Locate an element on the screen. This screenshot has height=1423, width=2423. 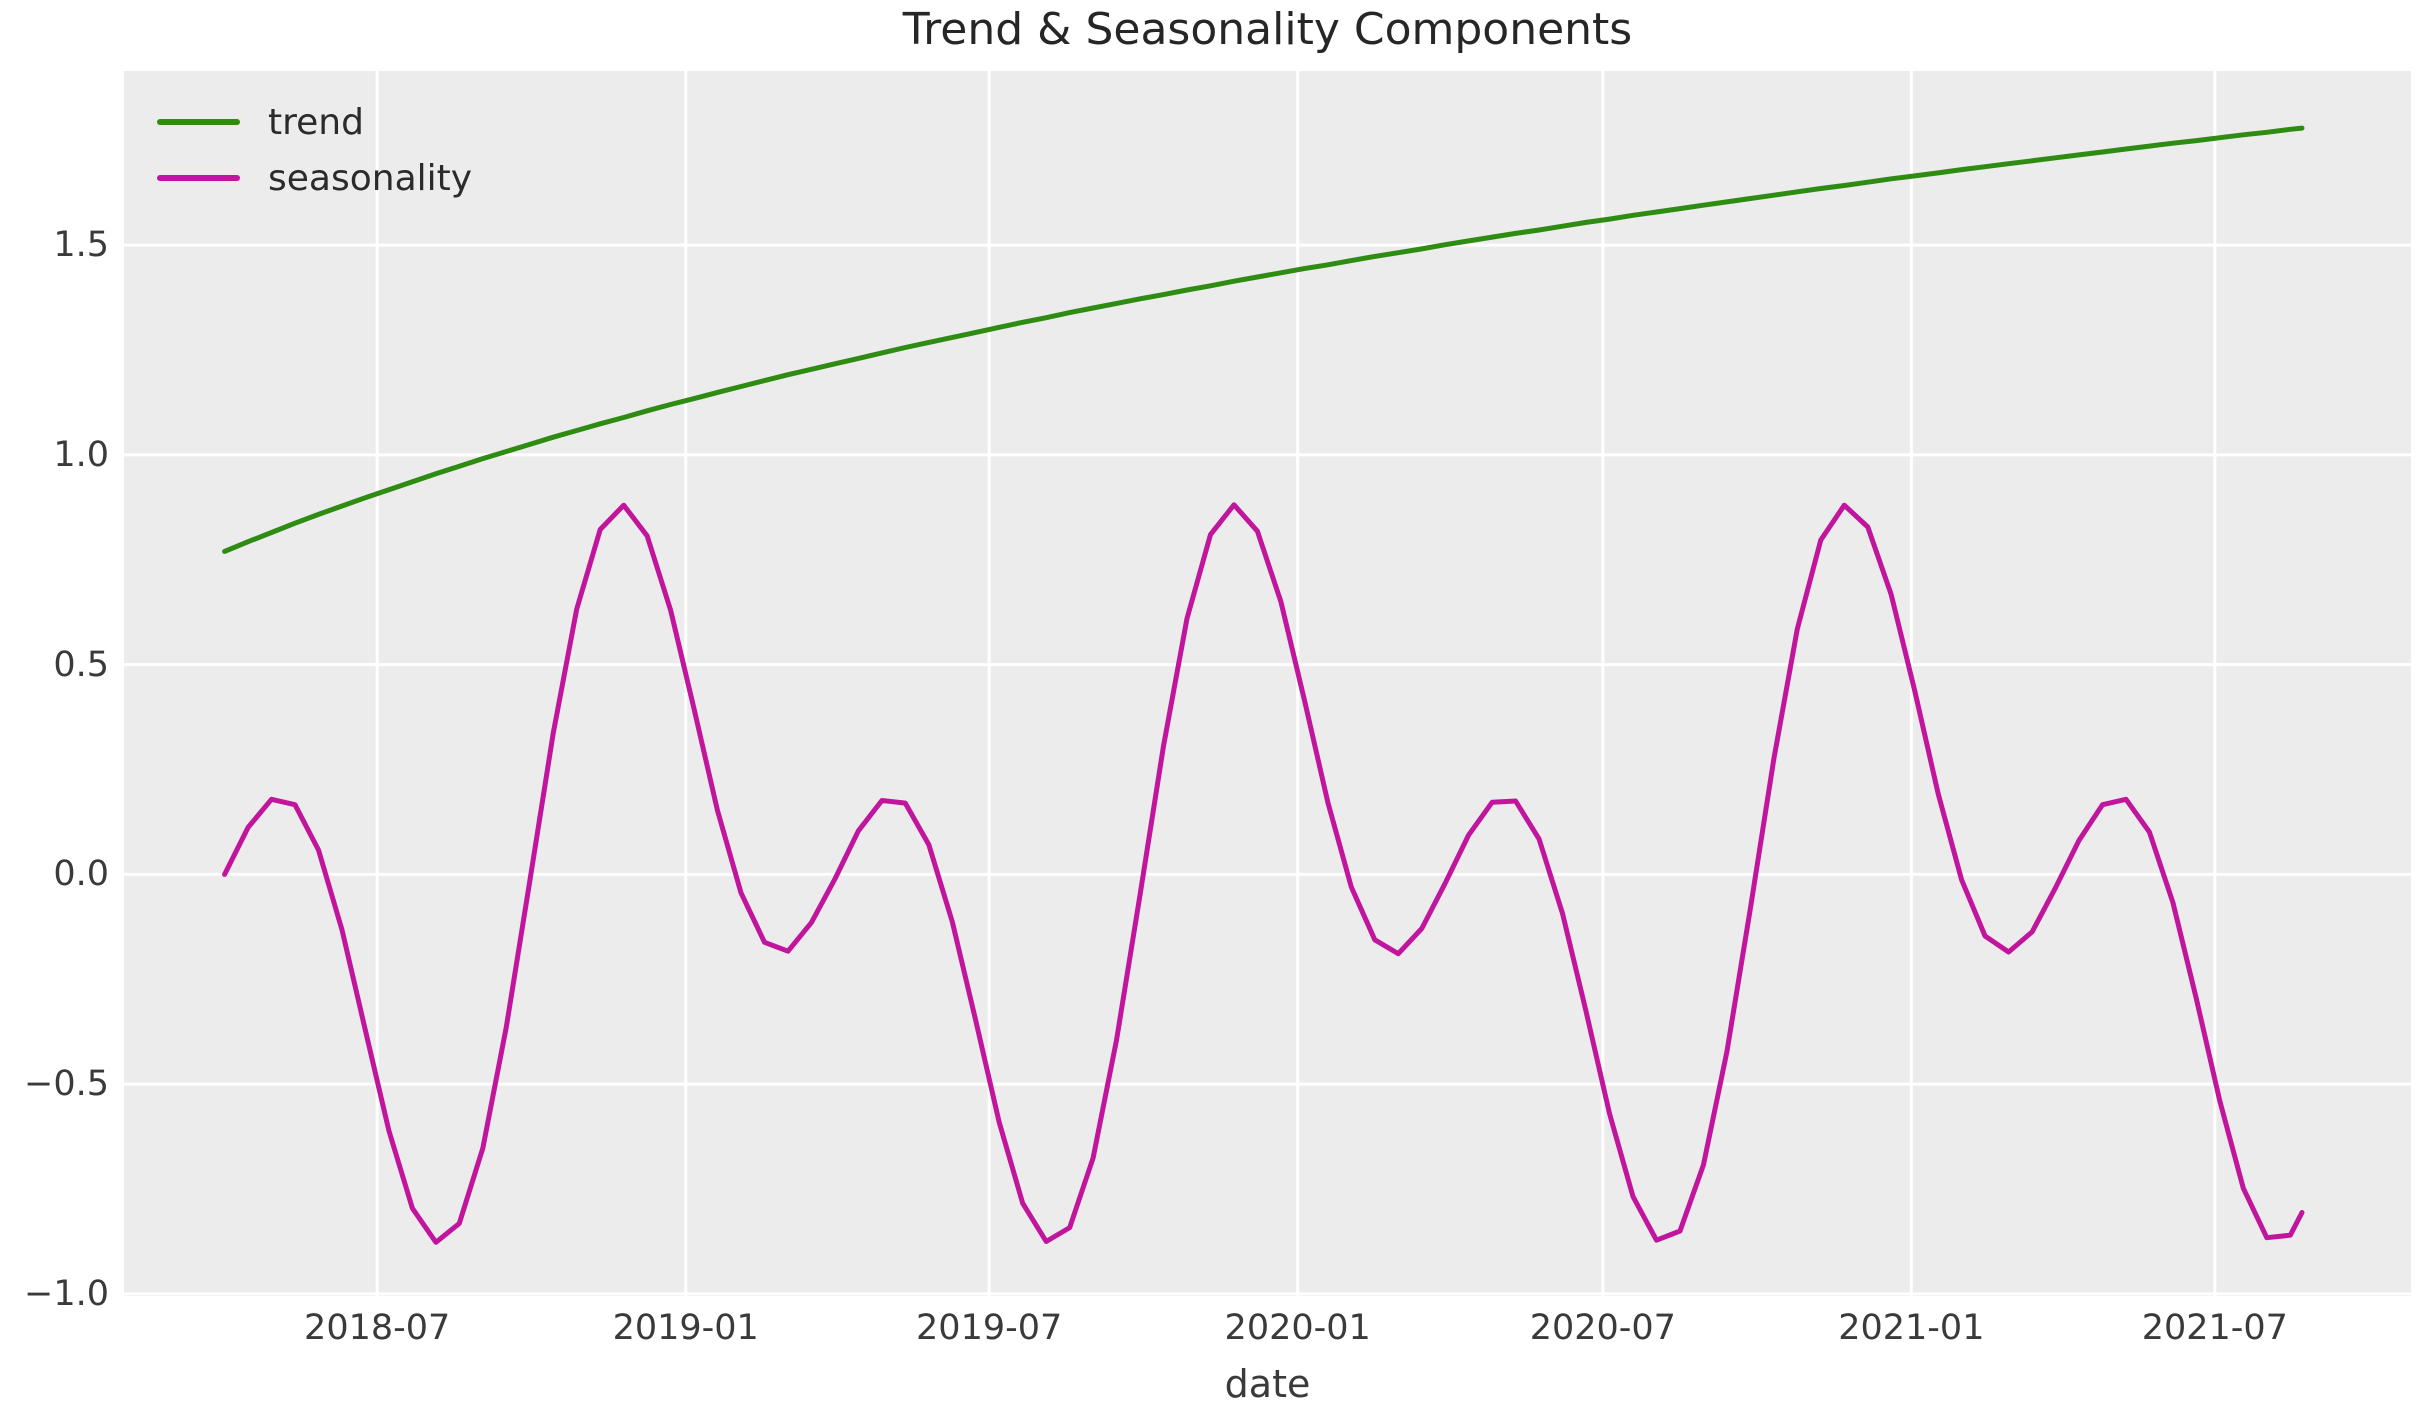
legend: trend seasonality is located at coordinates (314, 150).